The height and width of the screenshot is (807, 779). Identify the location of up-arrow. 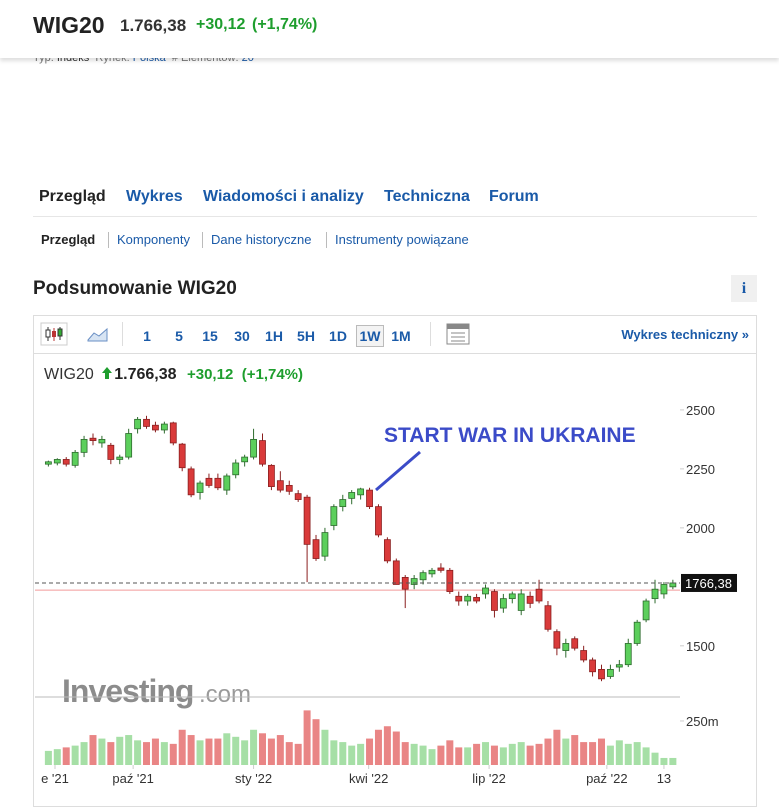
(107, 373).